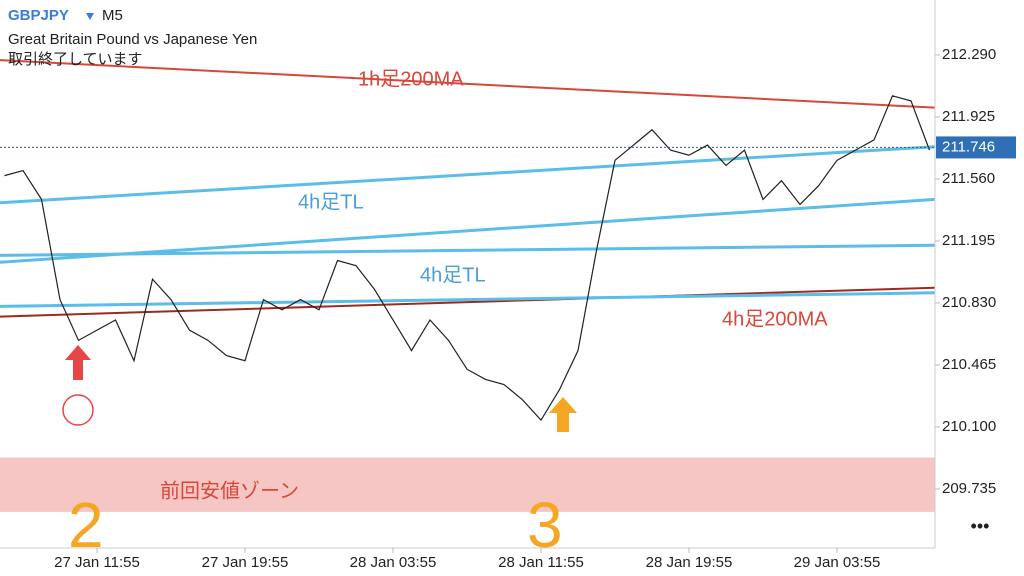 The image size is (1024, 576). I want to click on annotation: 3, so click(545, 525).